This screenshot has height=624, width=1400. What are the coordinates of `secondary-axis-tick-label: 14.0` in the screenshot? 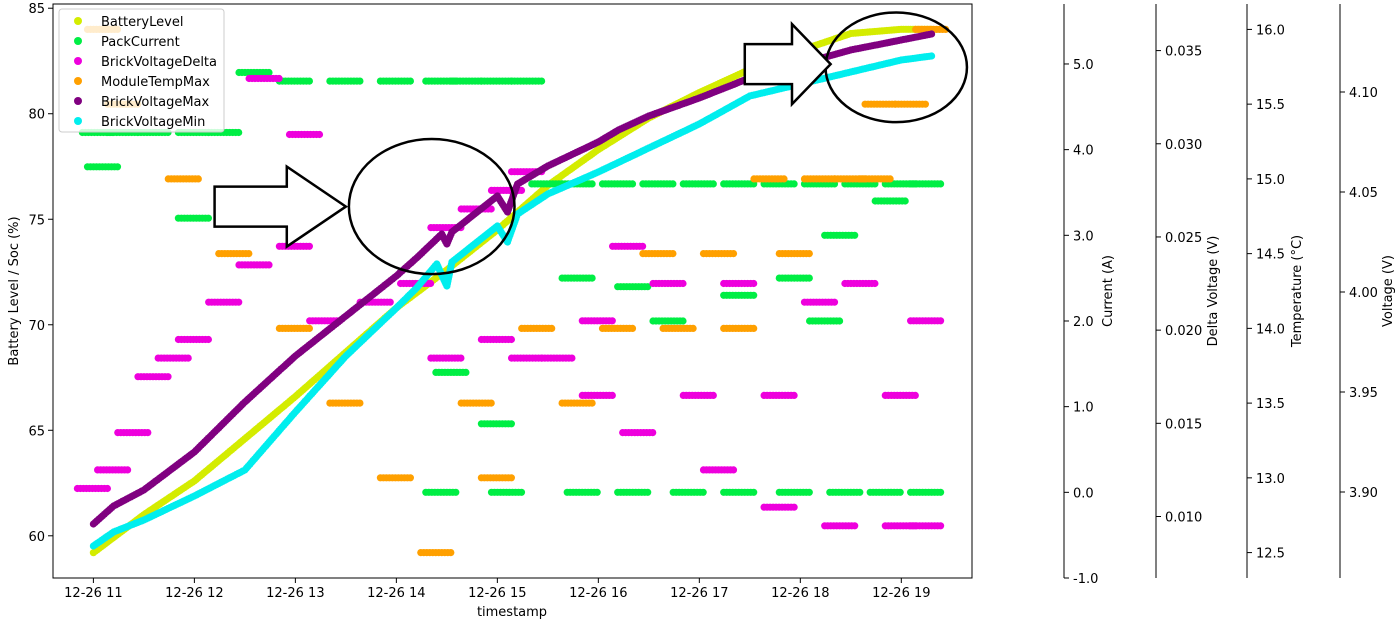 It's located at (1270, 329).